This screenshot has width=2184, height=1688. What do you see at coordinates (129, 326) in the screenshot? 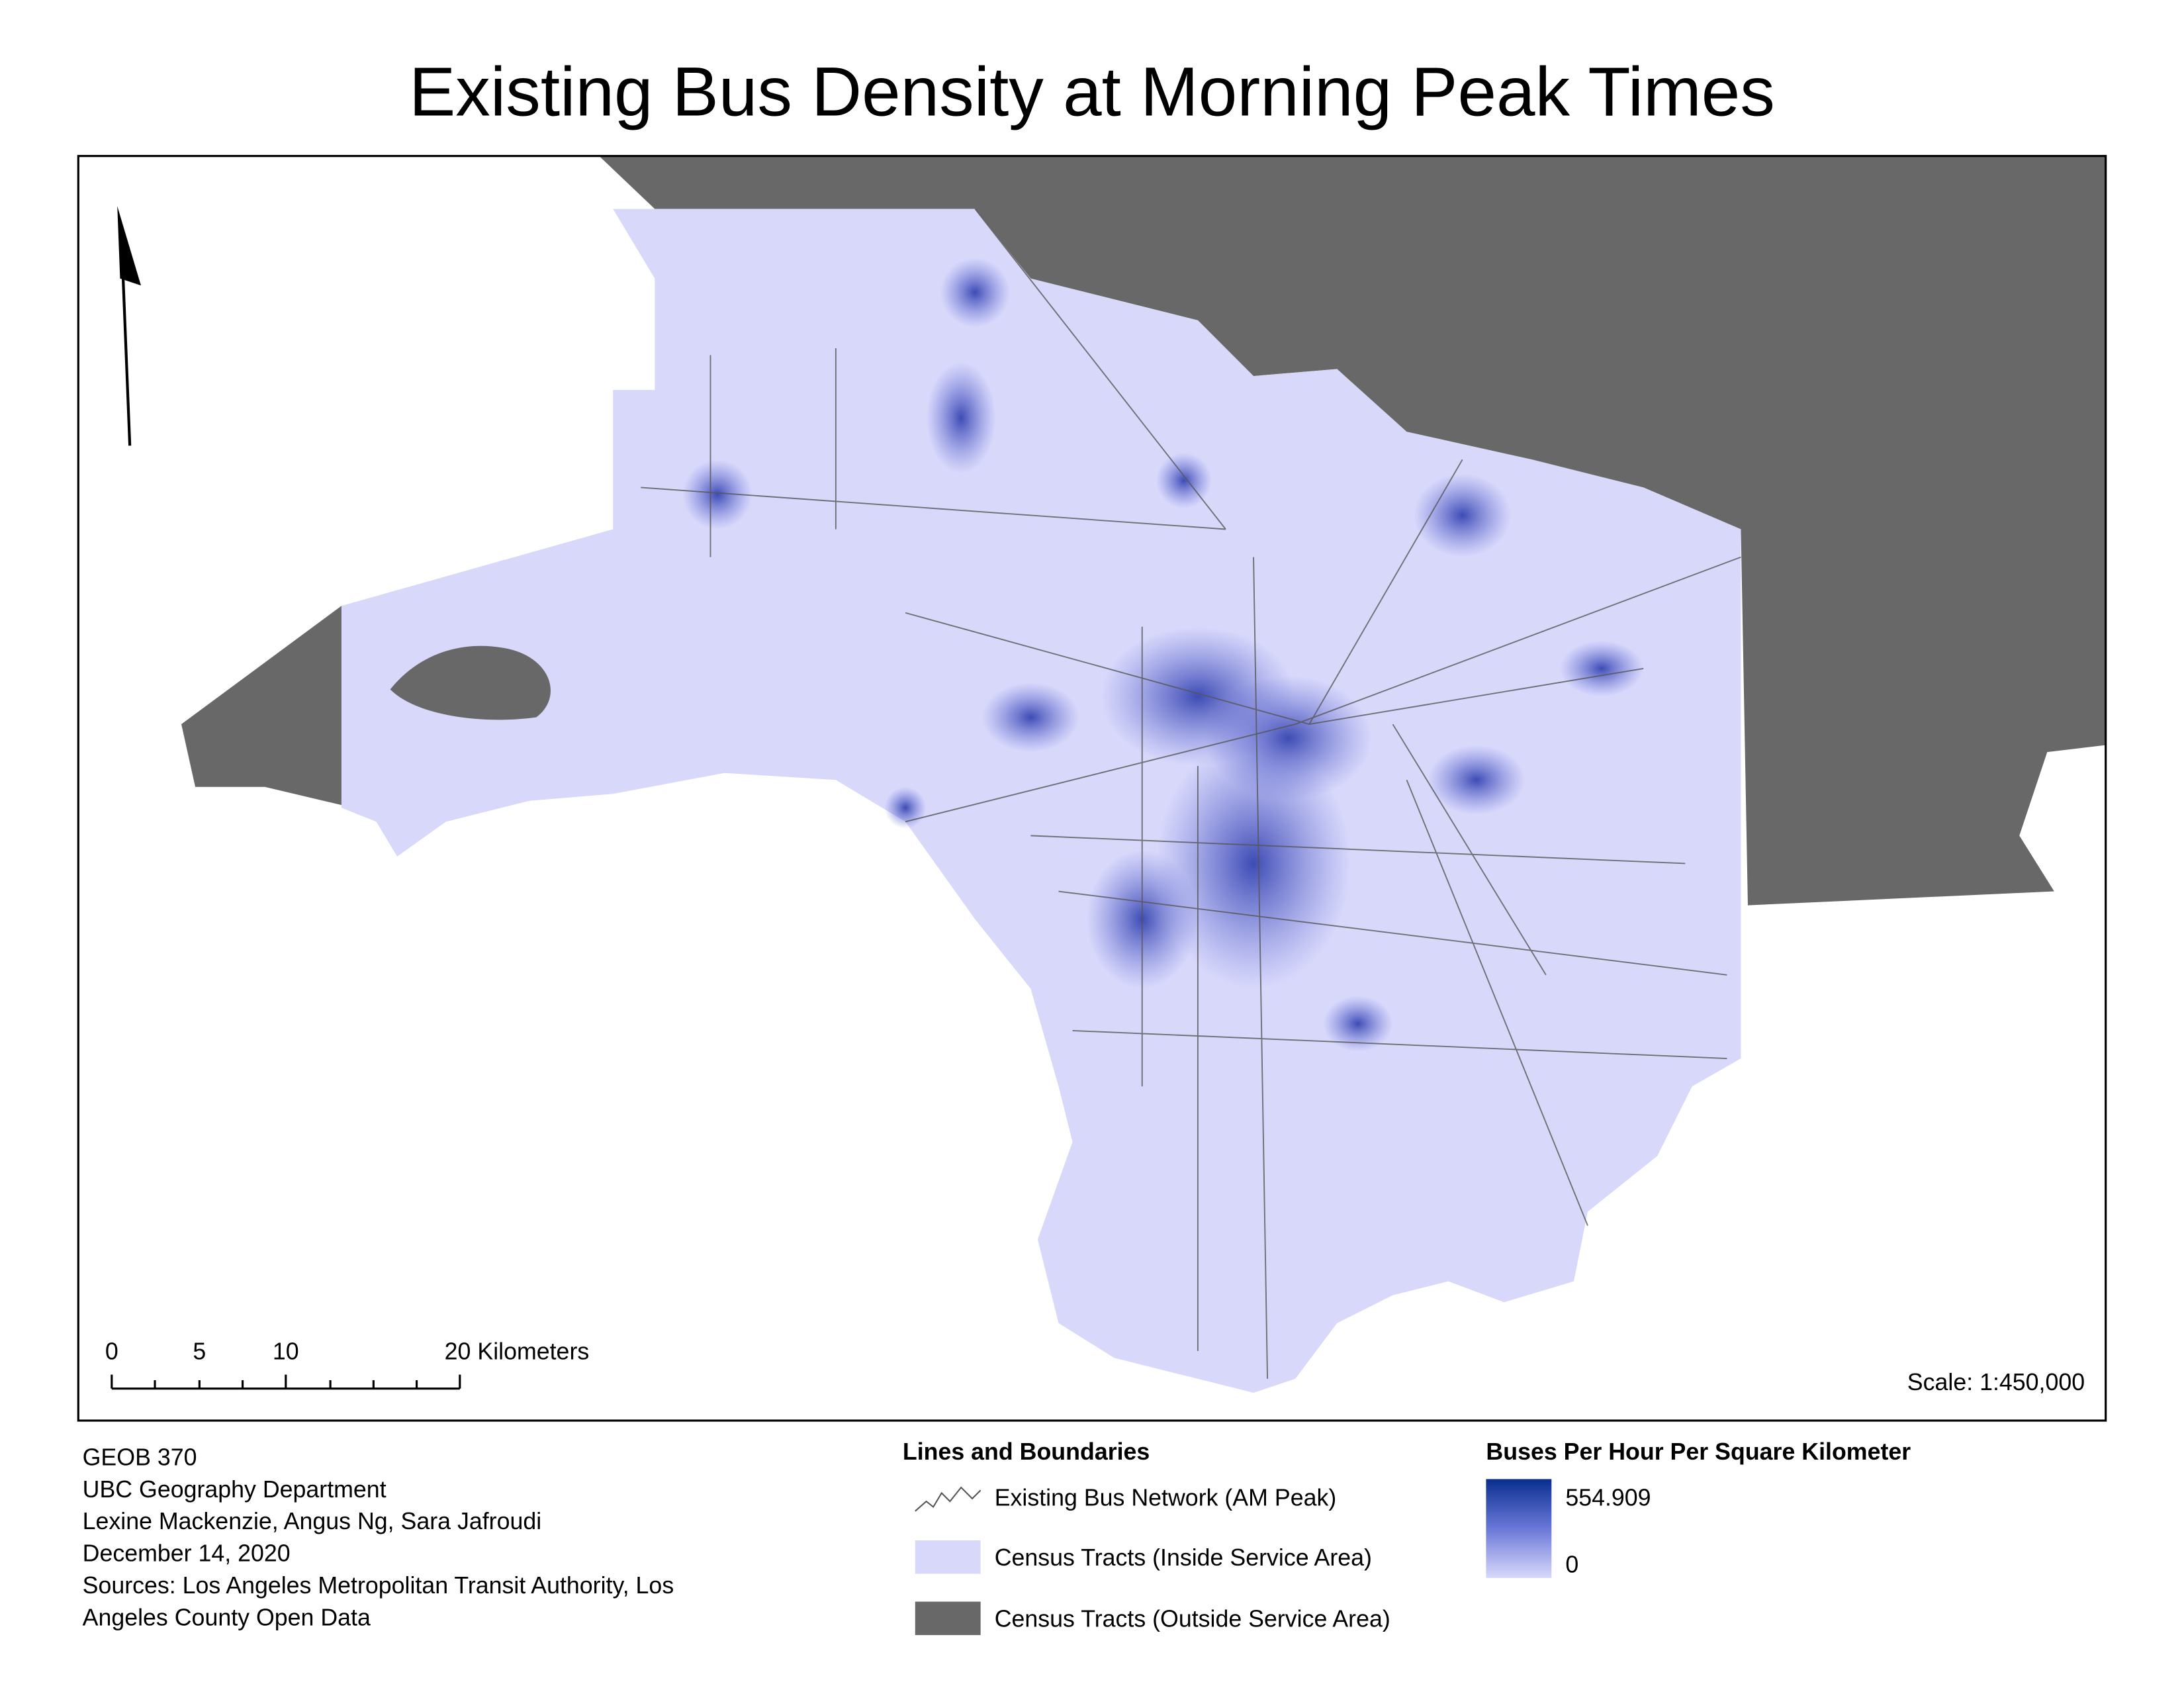
I see `north-arrow` at bounding box center [129, 326].